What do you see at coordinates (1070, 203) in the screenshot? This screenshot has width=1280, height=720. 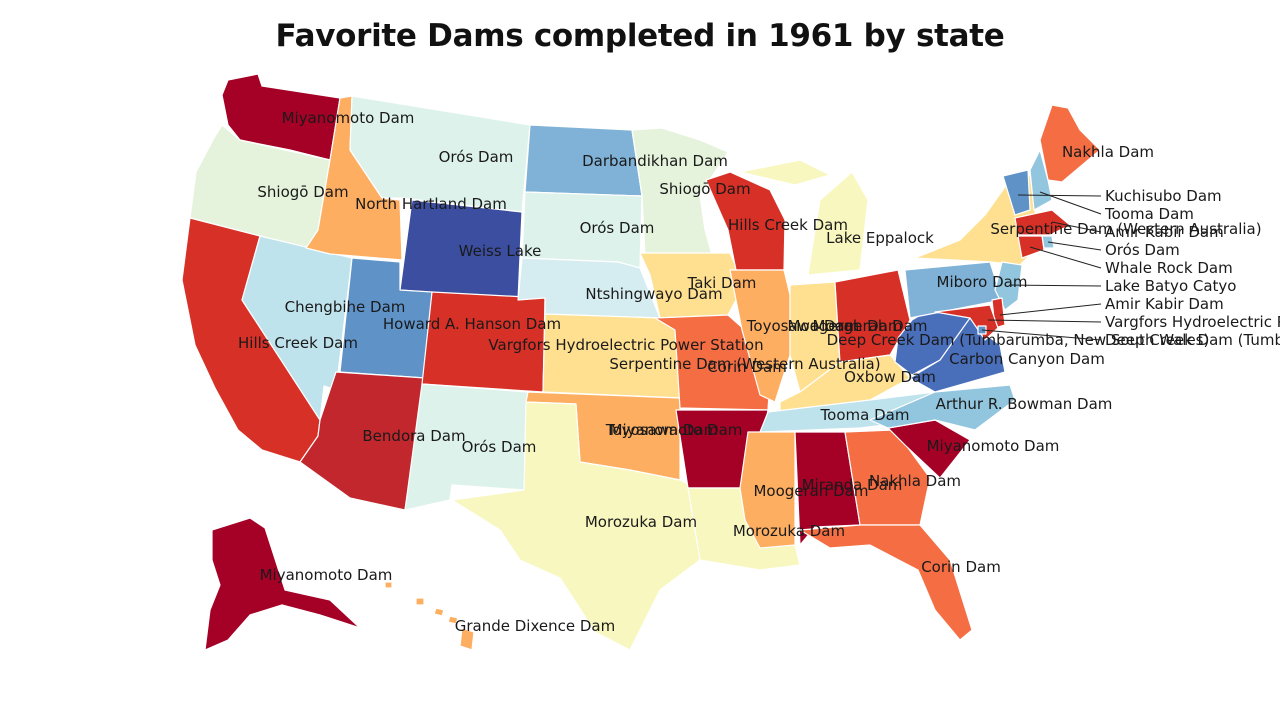 I see `leader-line-nh` at bounding box center [1070, 203].